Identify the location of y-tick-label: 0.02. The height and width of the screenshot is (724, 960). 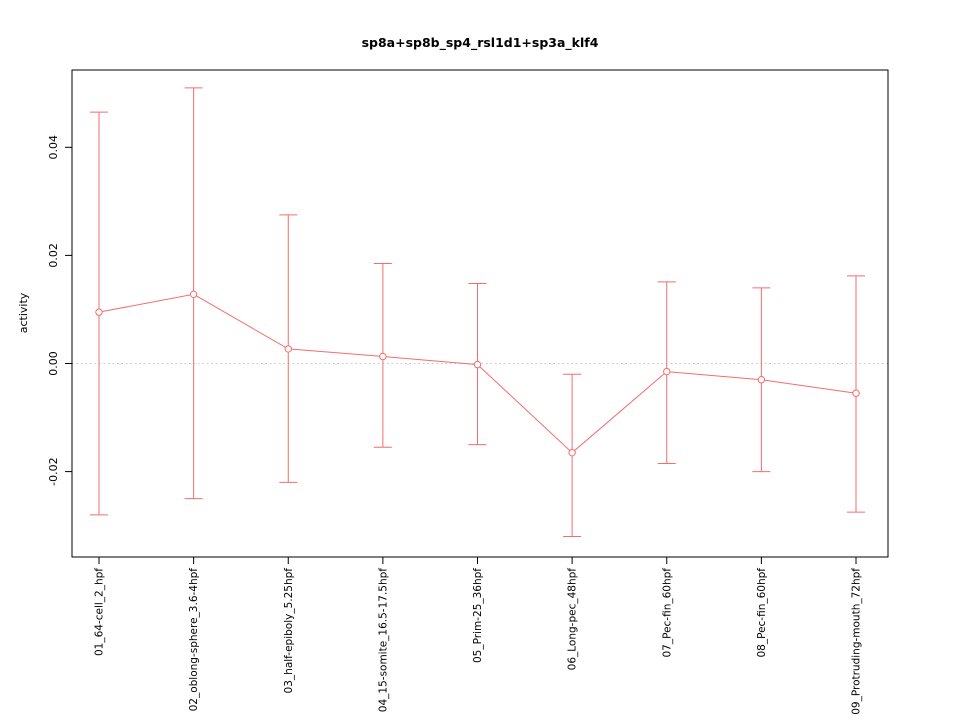
(53, 255).